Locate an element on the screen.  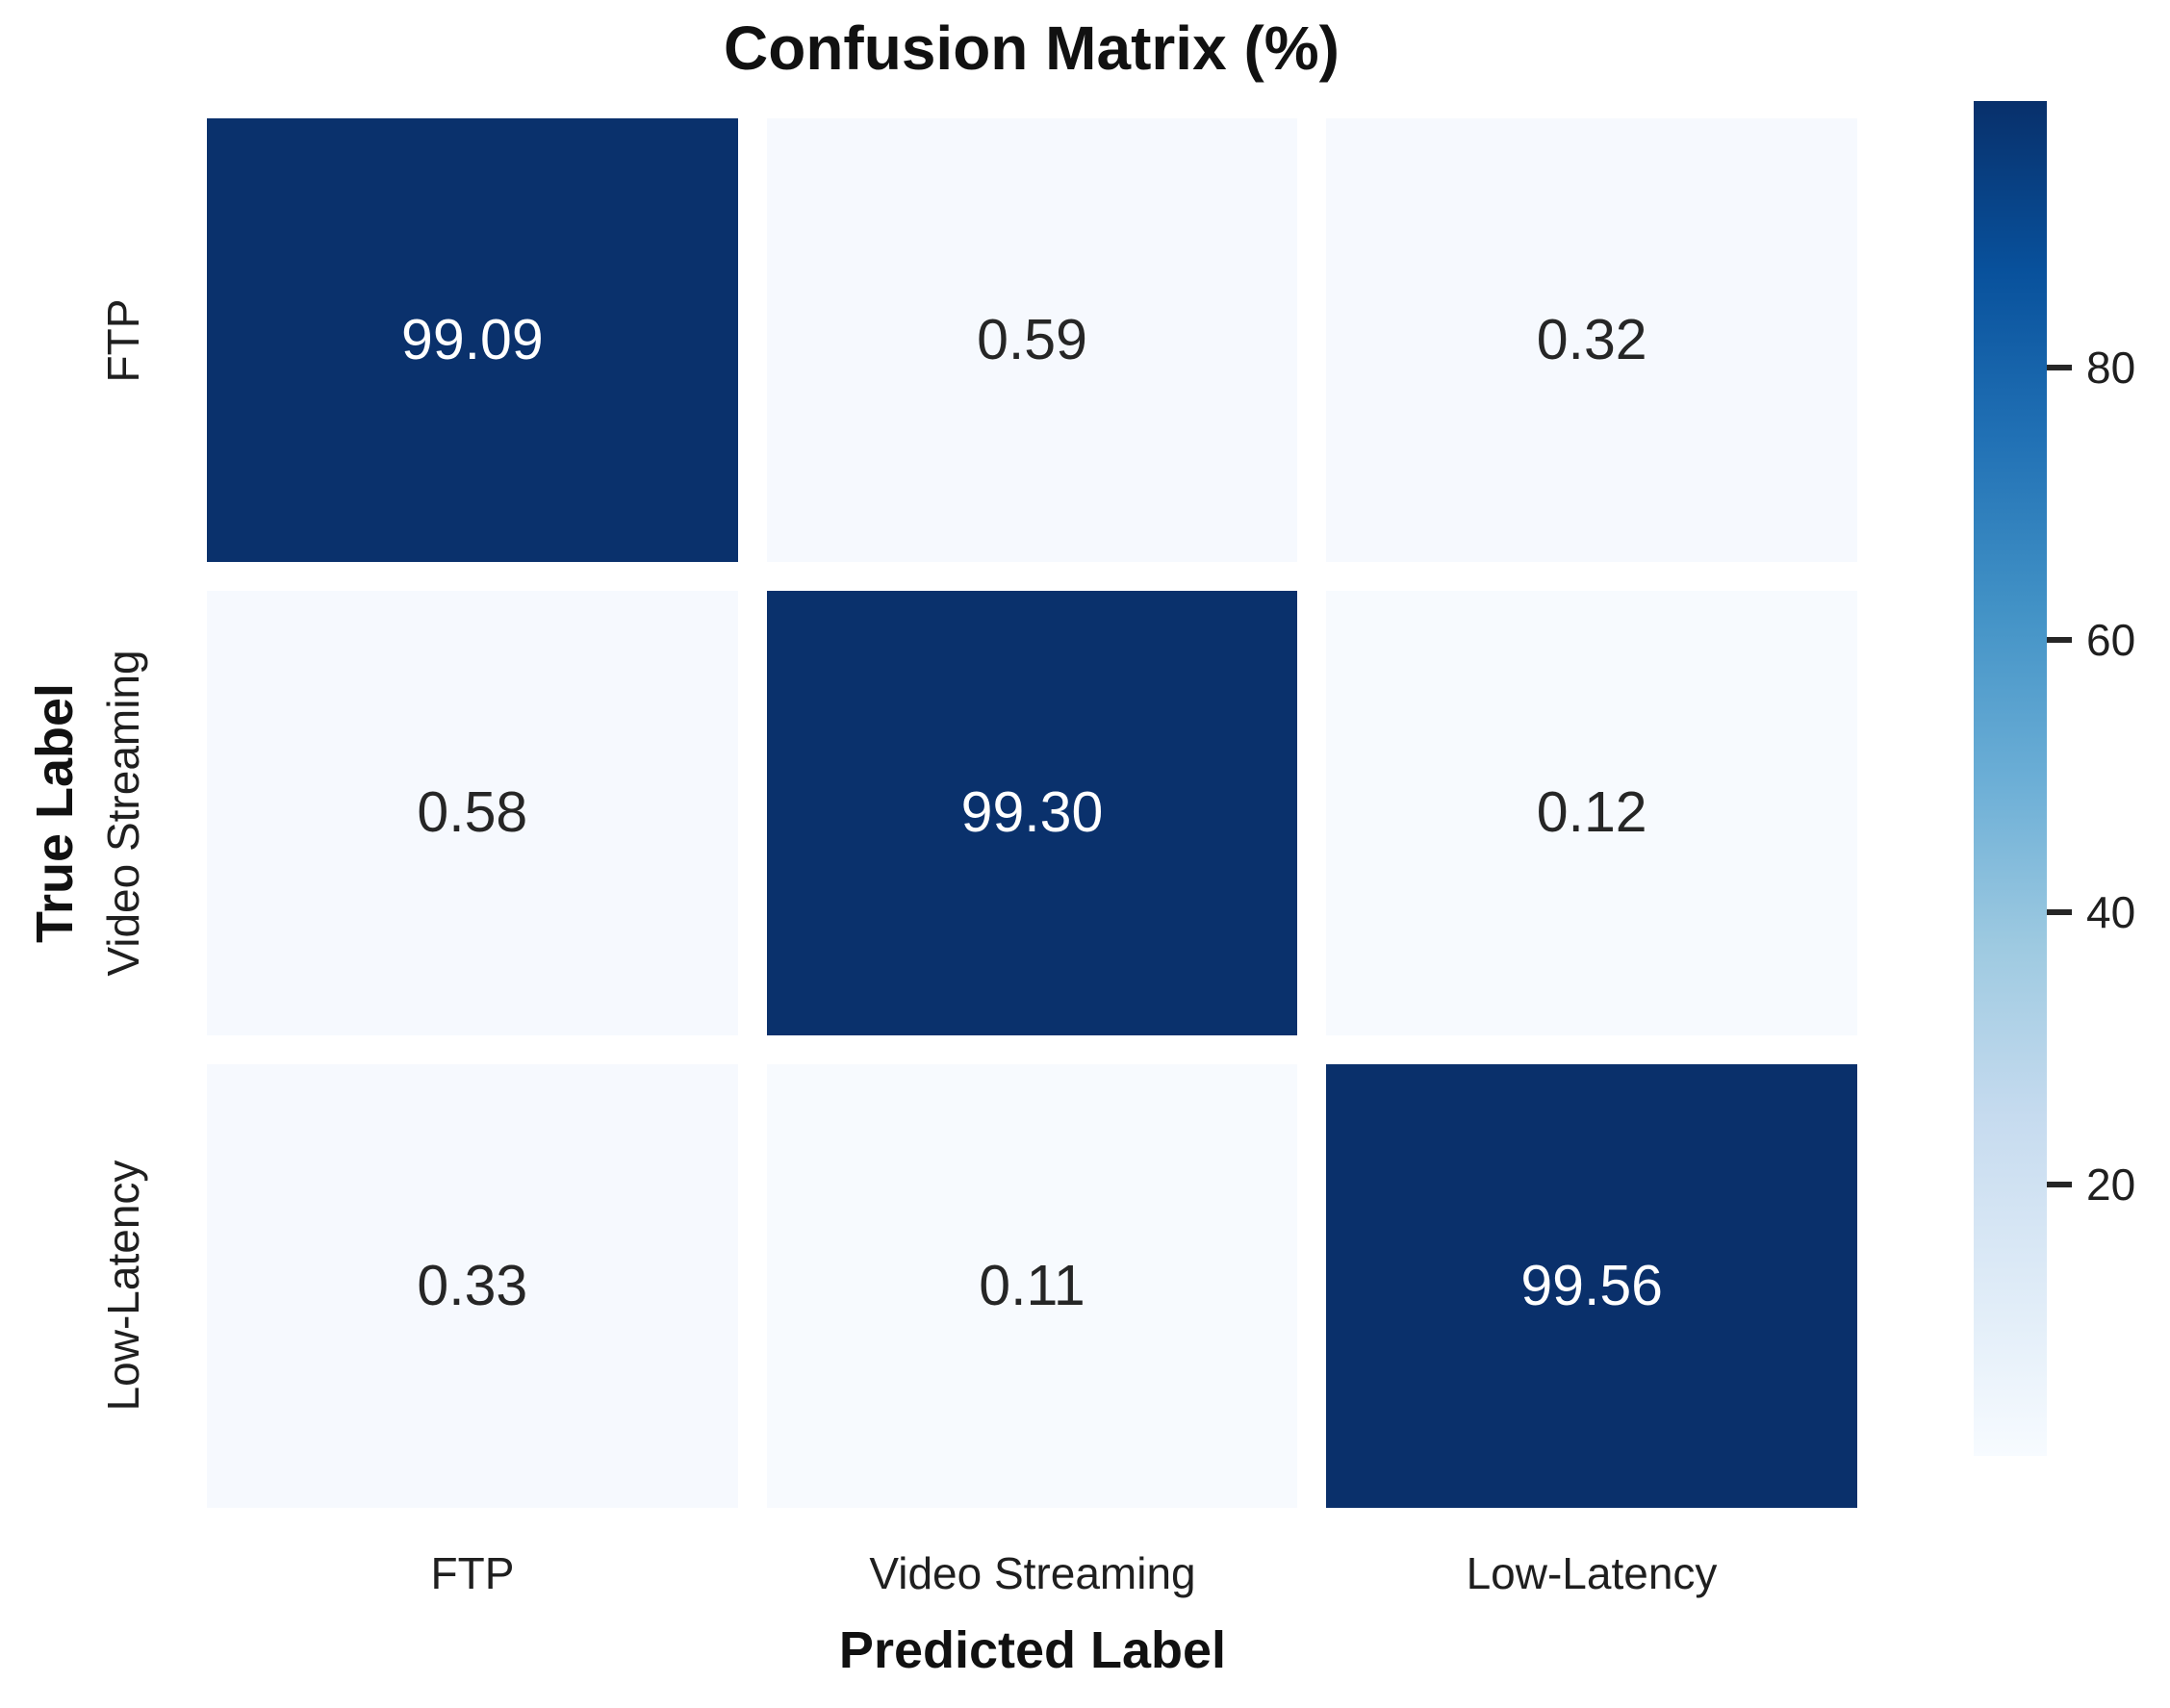
cell-value: 0.59 is located at coordinates (1032, 340).